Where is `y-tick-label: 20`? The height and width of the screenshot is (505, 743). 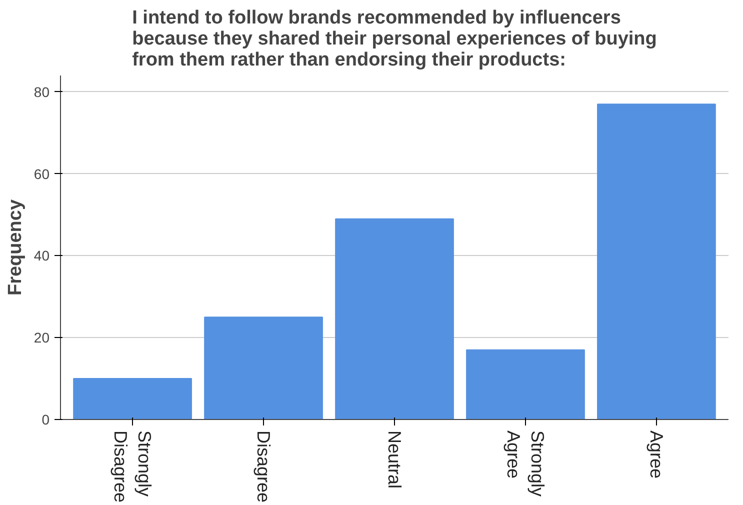
y-tick-label: 20 is located at coordinates (42, 338).